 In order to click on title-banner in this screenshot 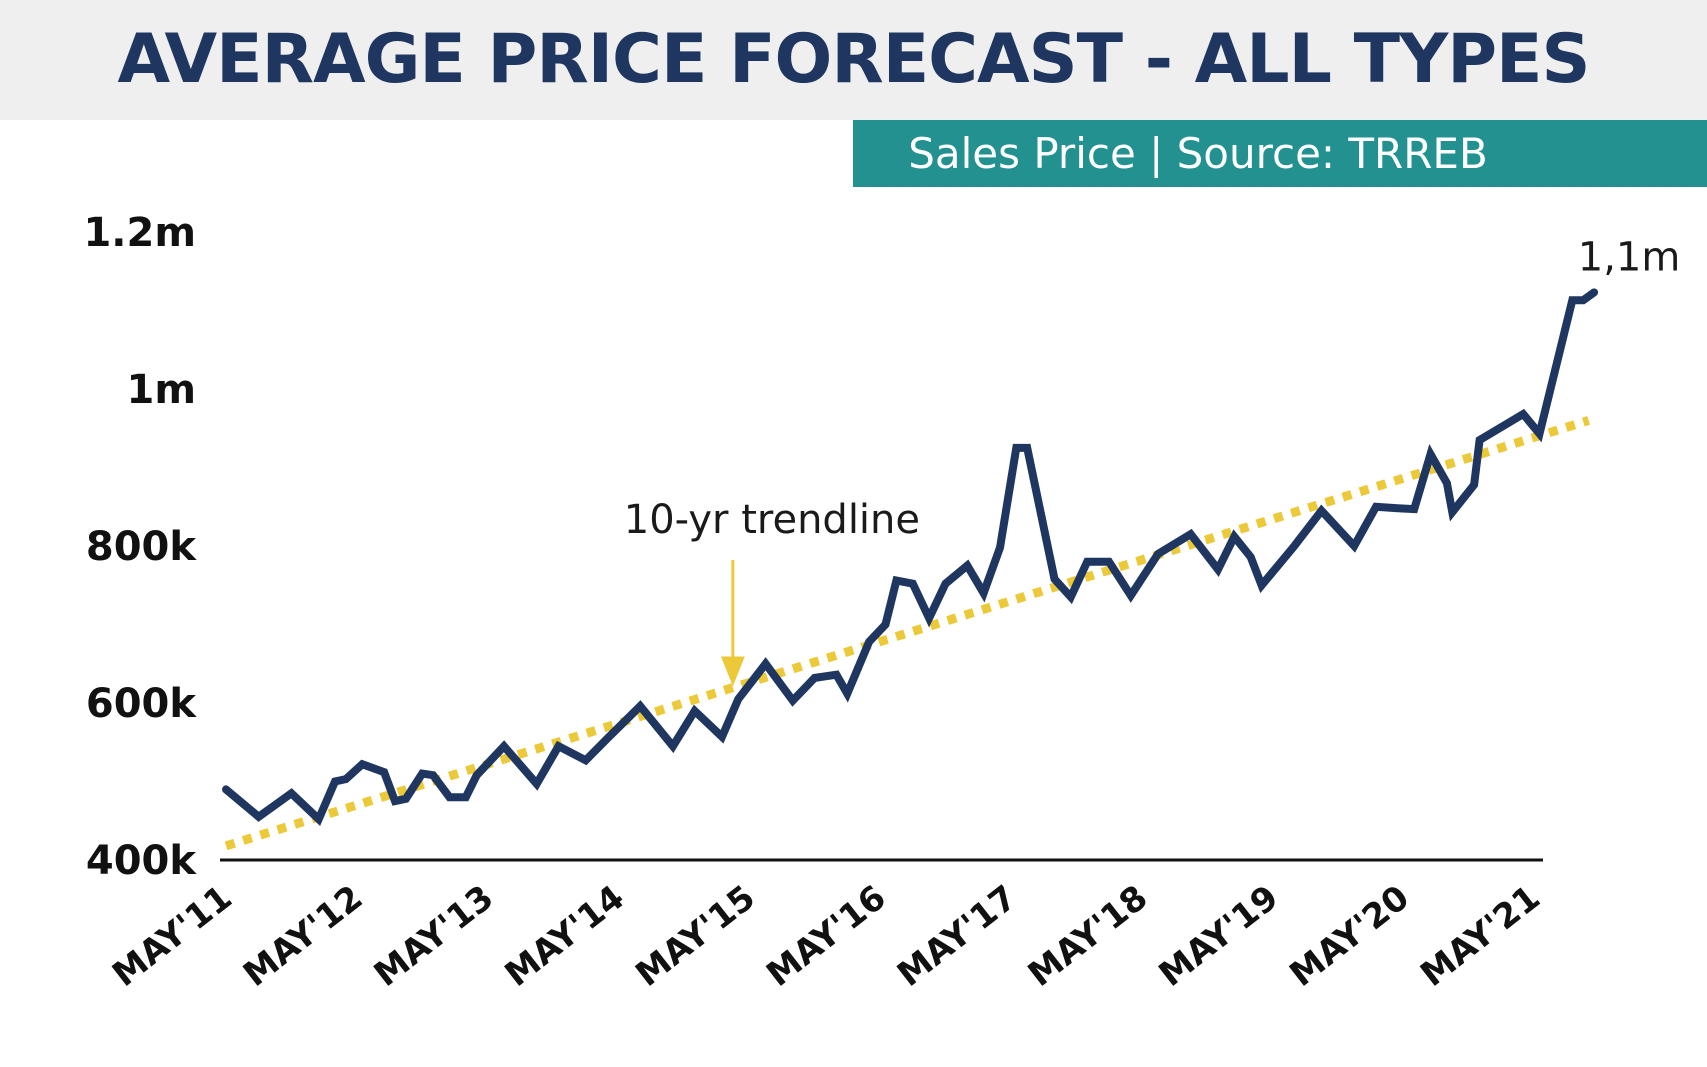, I will do `click(853, 60)`.